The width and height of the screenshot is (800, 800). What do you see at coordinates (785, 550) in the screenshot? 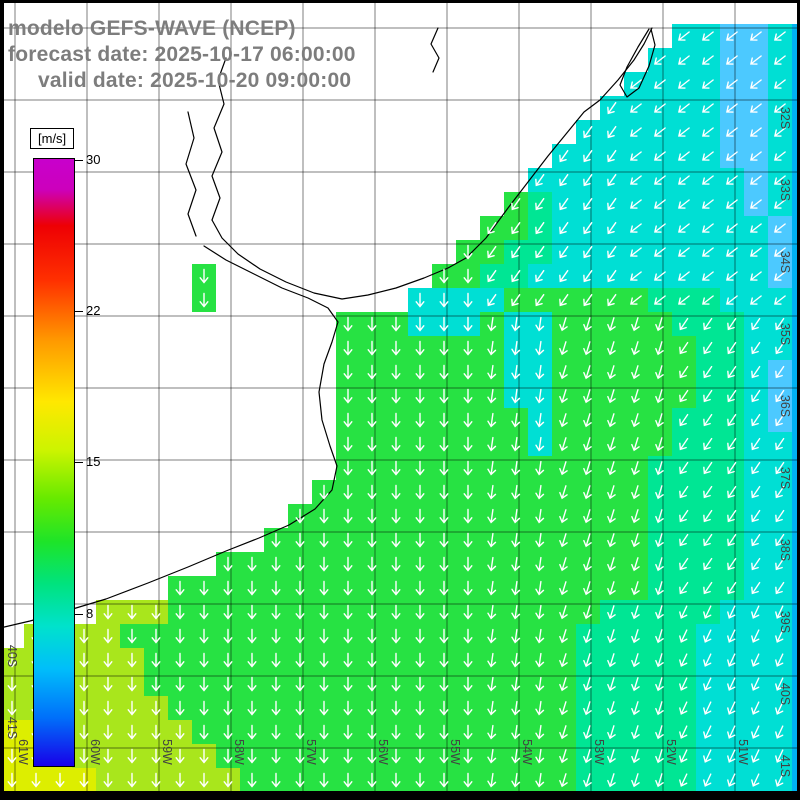
I see `lat-label: 38S` at bounding box center [785, 550].